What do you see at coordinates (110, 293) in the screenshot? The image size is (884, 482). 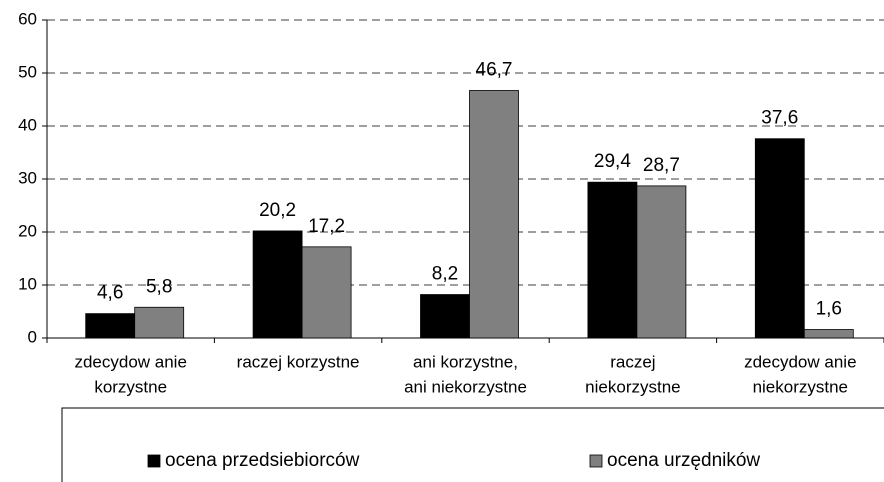 I see `value-label: 4,6` at bounding box center [110, 293].